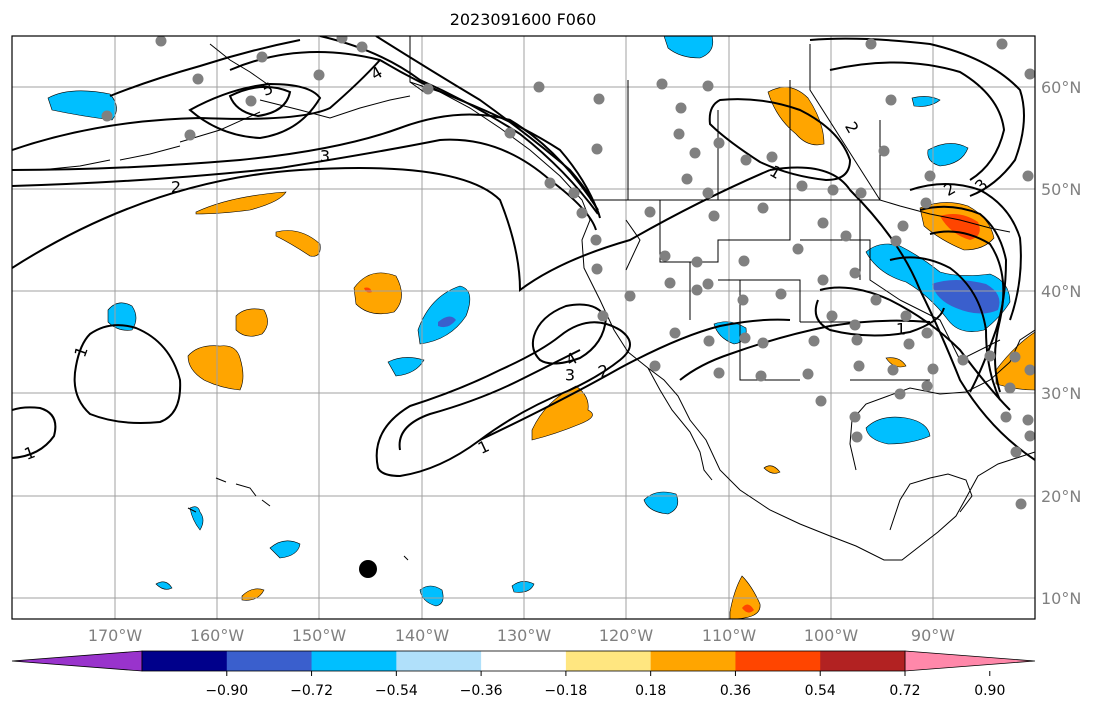  I want to click on longitude-label: 160°W, so click(217, 635).